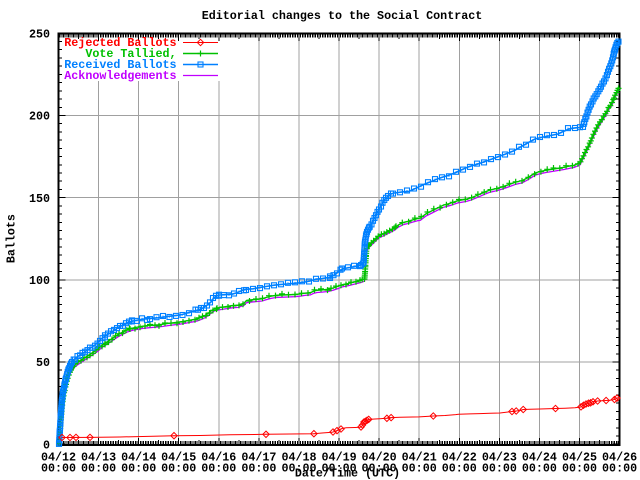 The height and width of the screenshot is (480, 640). What do you see at coordinates (120, 65) in the screenshot?
I see `svg-text: Received Ballots` at bounding box center [120, 65].